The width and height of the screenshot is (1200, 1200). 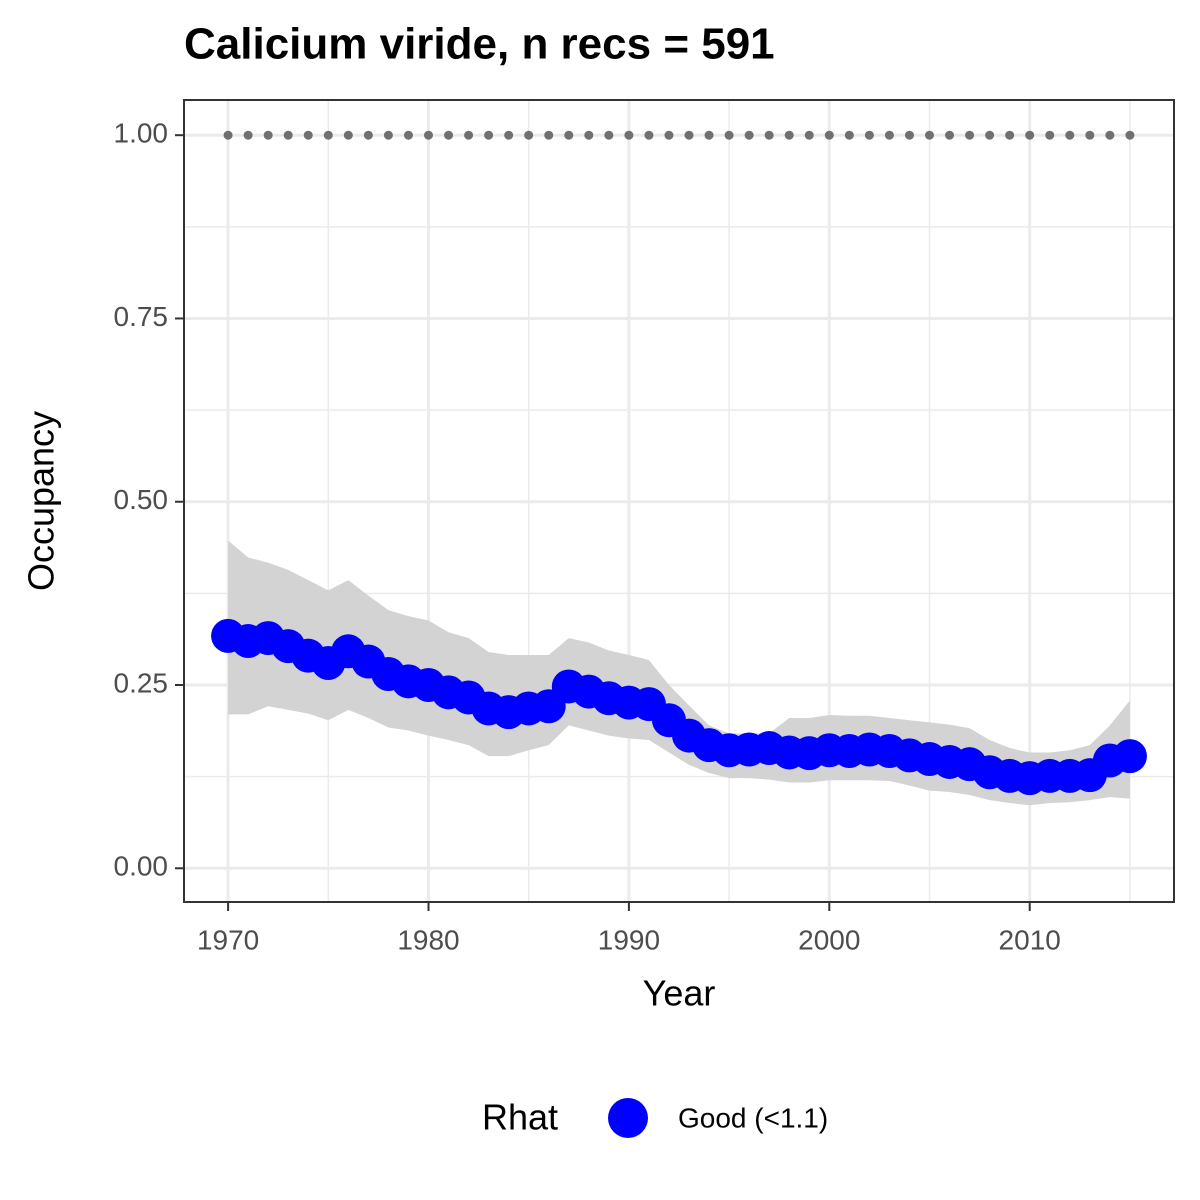 I want to click on data-point, so click(x=1129, y=756).